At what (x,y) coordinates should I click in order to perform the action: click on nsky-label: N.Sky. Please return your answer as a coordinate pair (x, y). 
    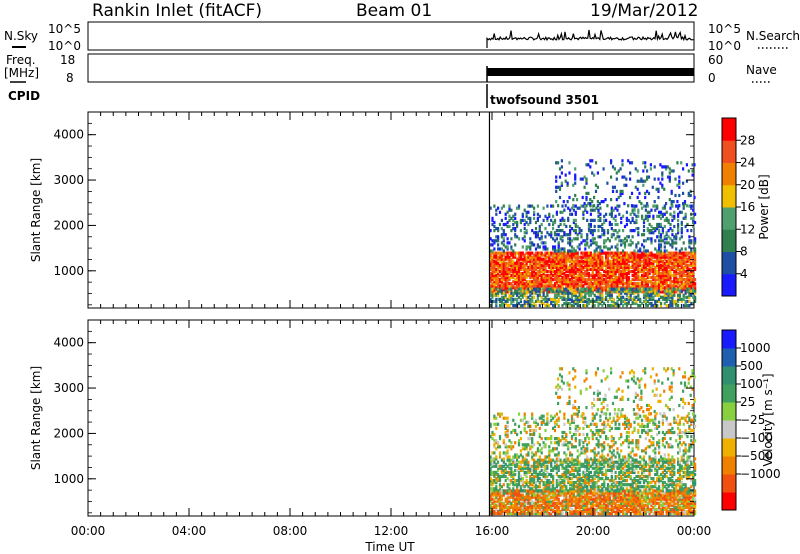
    Looking at the image, I should click on (21, 36).